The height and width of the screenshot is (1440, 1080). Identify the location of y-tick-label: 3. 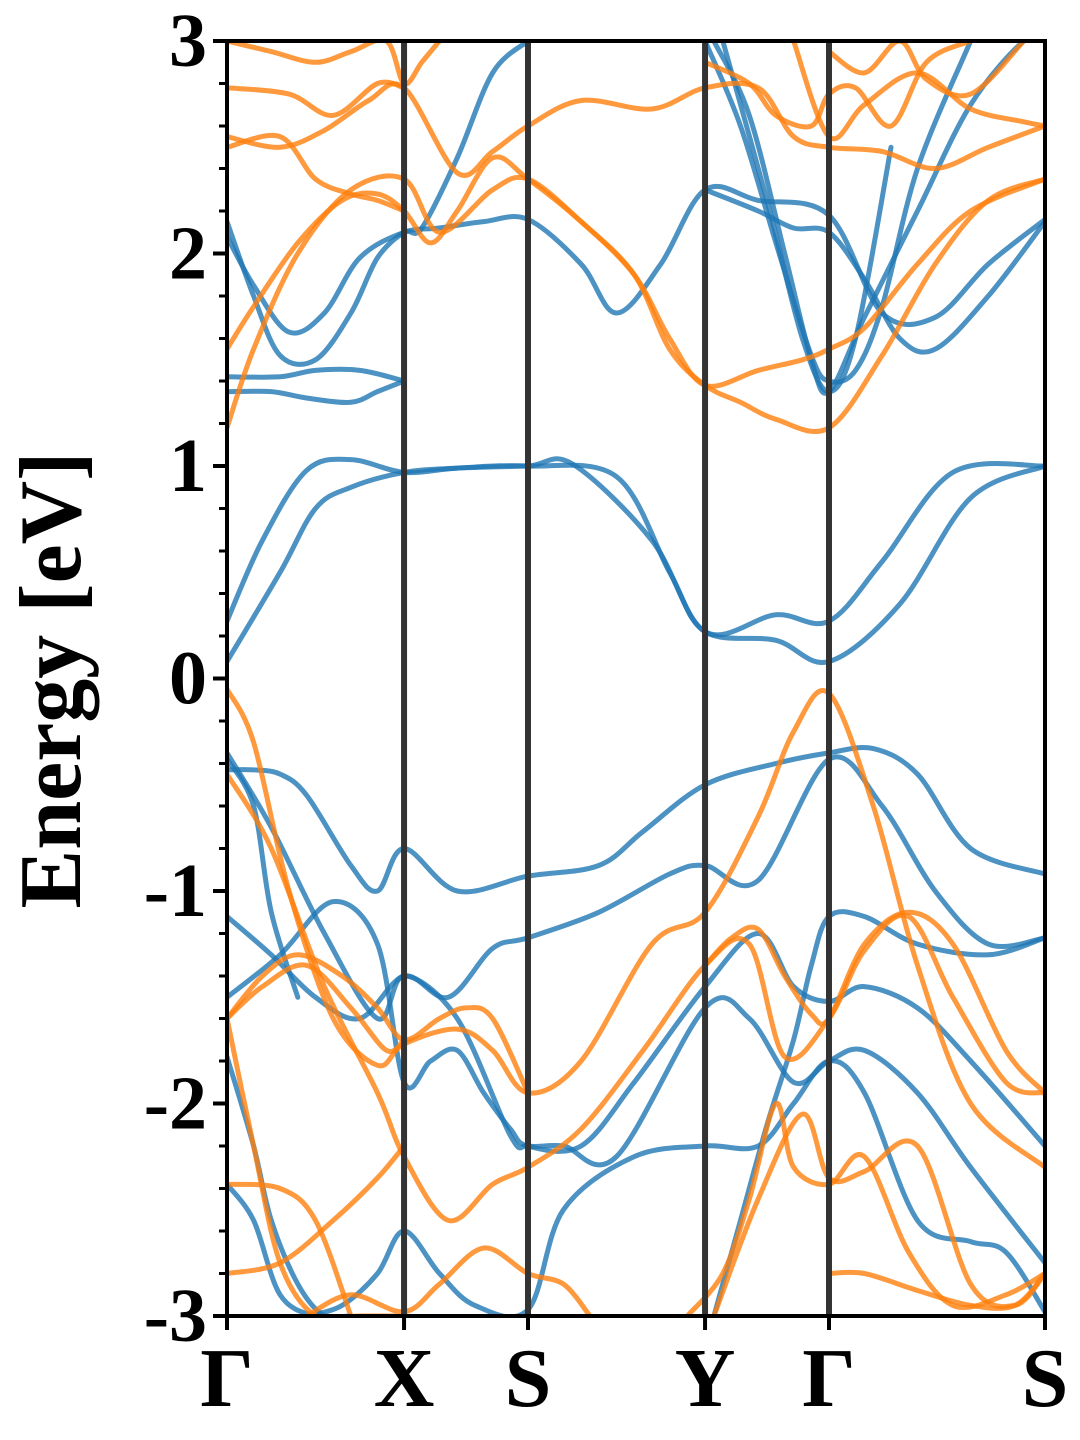
(188, 41).